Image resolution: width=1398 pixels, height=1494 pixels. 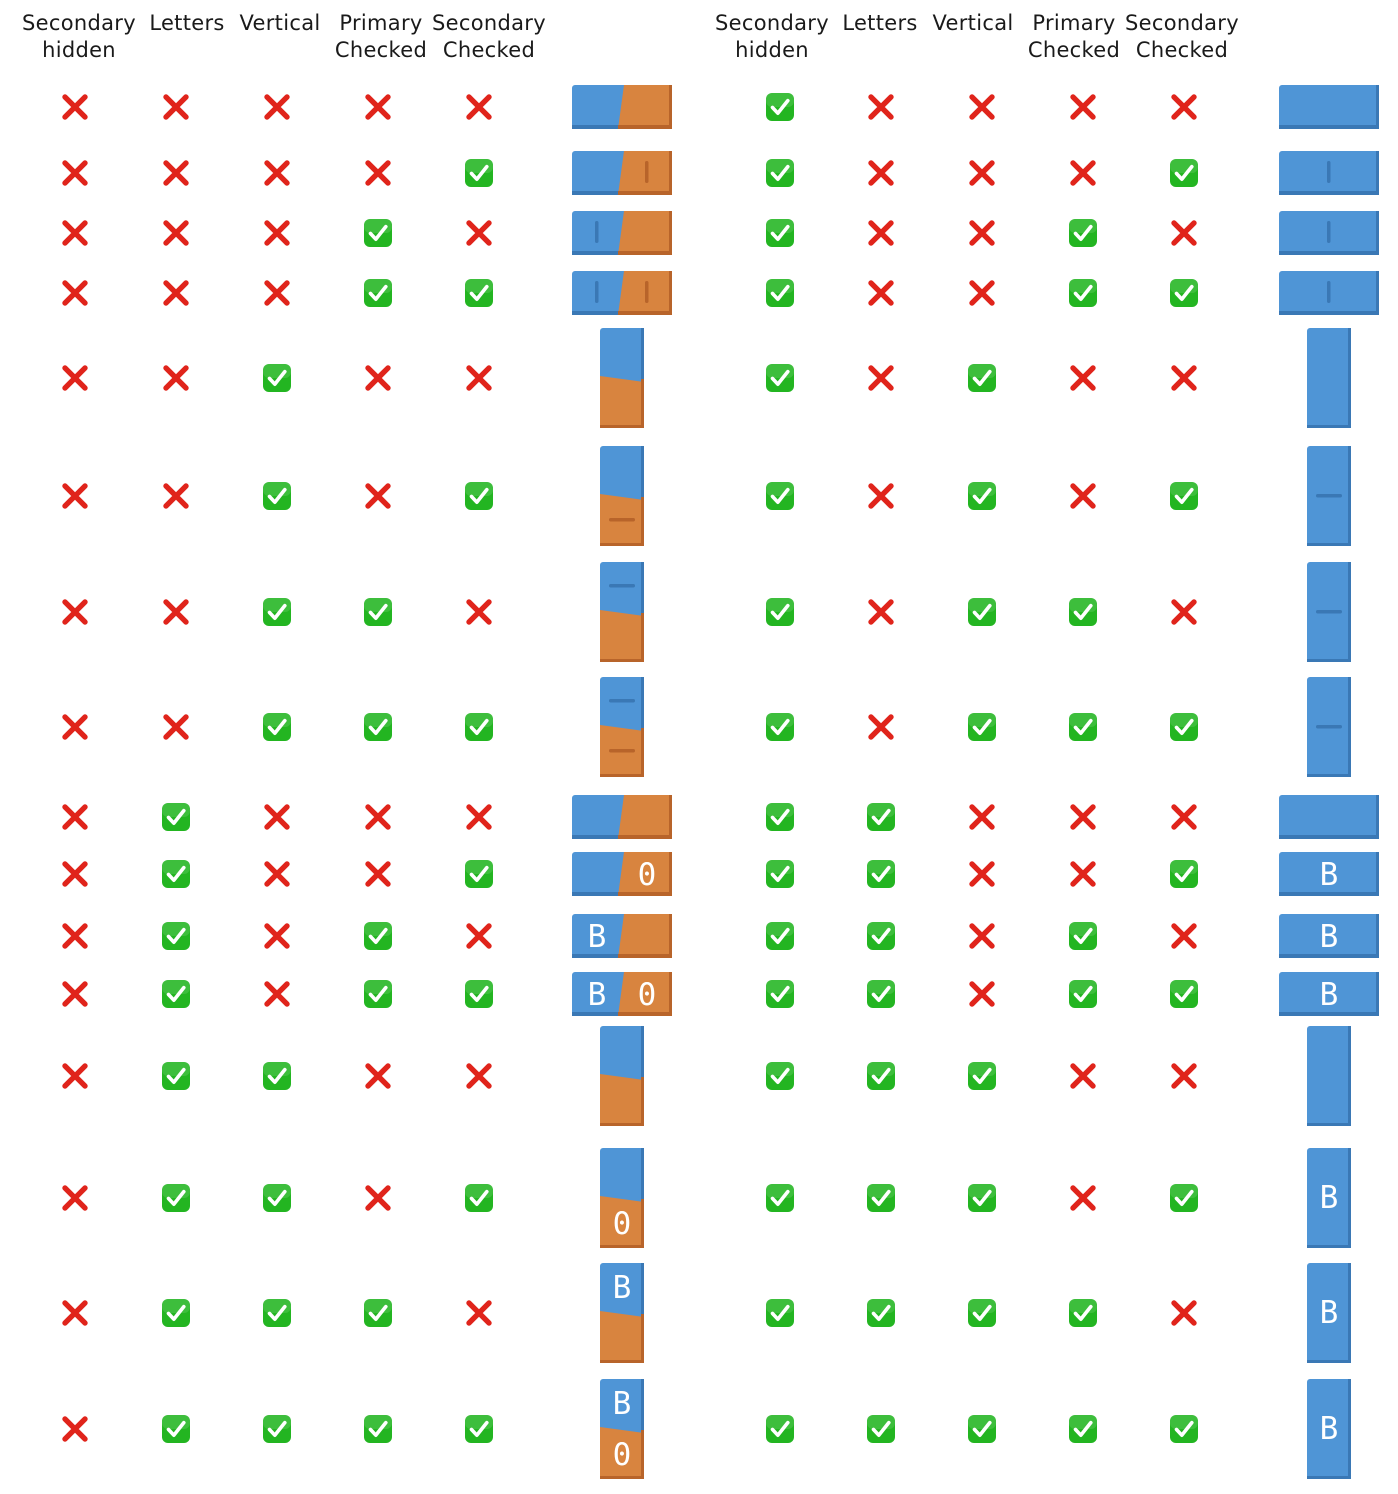 I want to click on header-secondary-hidden: Secondary hidden, so click(x=79, y=36).